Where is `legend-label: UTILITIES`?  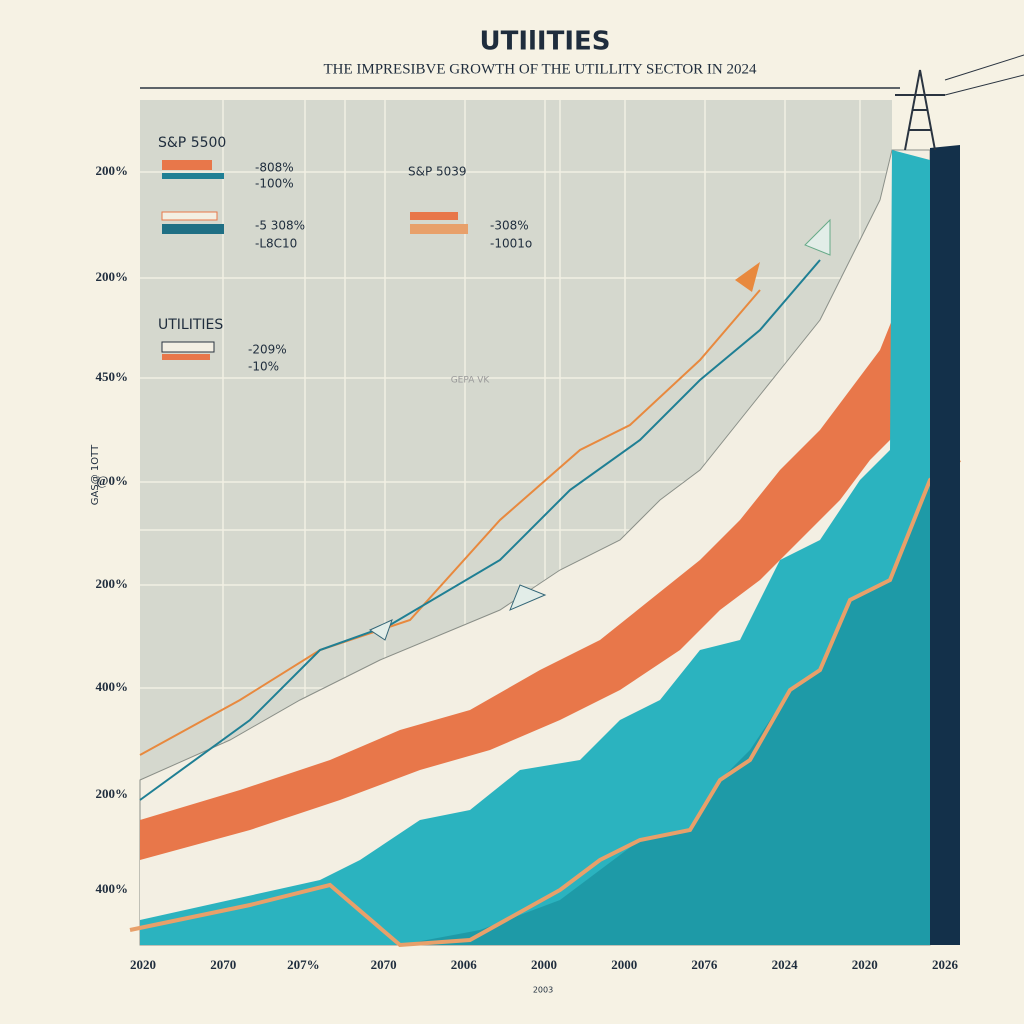
legend-label: UTILITIES is located at coordinates (190, 325).